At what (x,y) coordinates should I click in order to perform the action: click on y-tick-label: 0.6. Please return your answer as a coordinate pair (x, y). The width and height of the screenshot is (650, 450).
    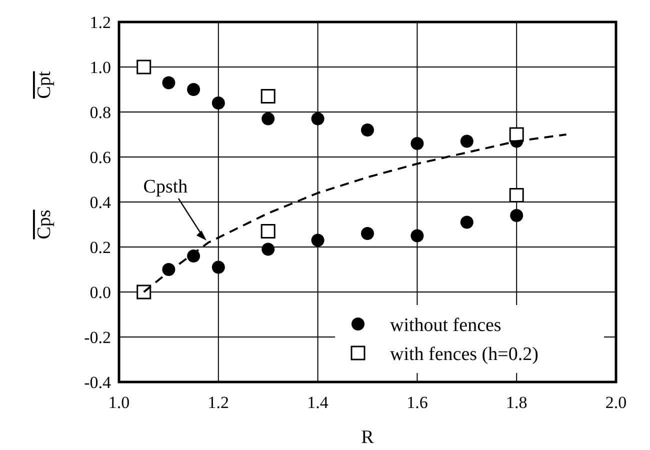
    Looking at the image, I should click on (100, 157).